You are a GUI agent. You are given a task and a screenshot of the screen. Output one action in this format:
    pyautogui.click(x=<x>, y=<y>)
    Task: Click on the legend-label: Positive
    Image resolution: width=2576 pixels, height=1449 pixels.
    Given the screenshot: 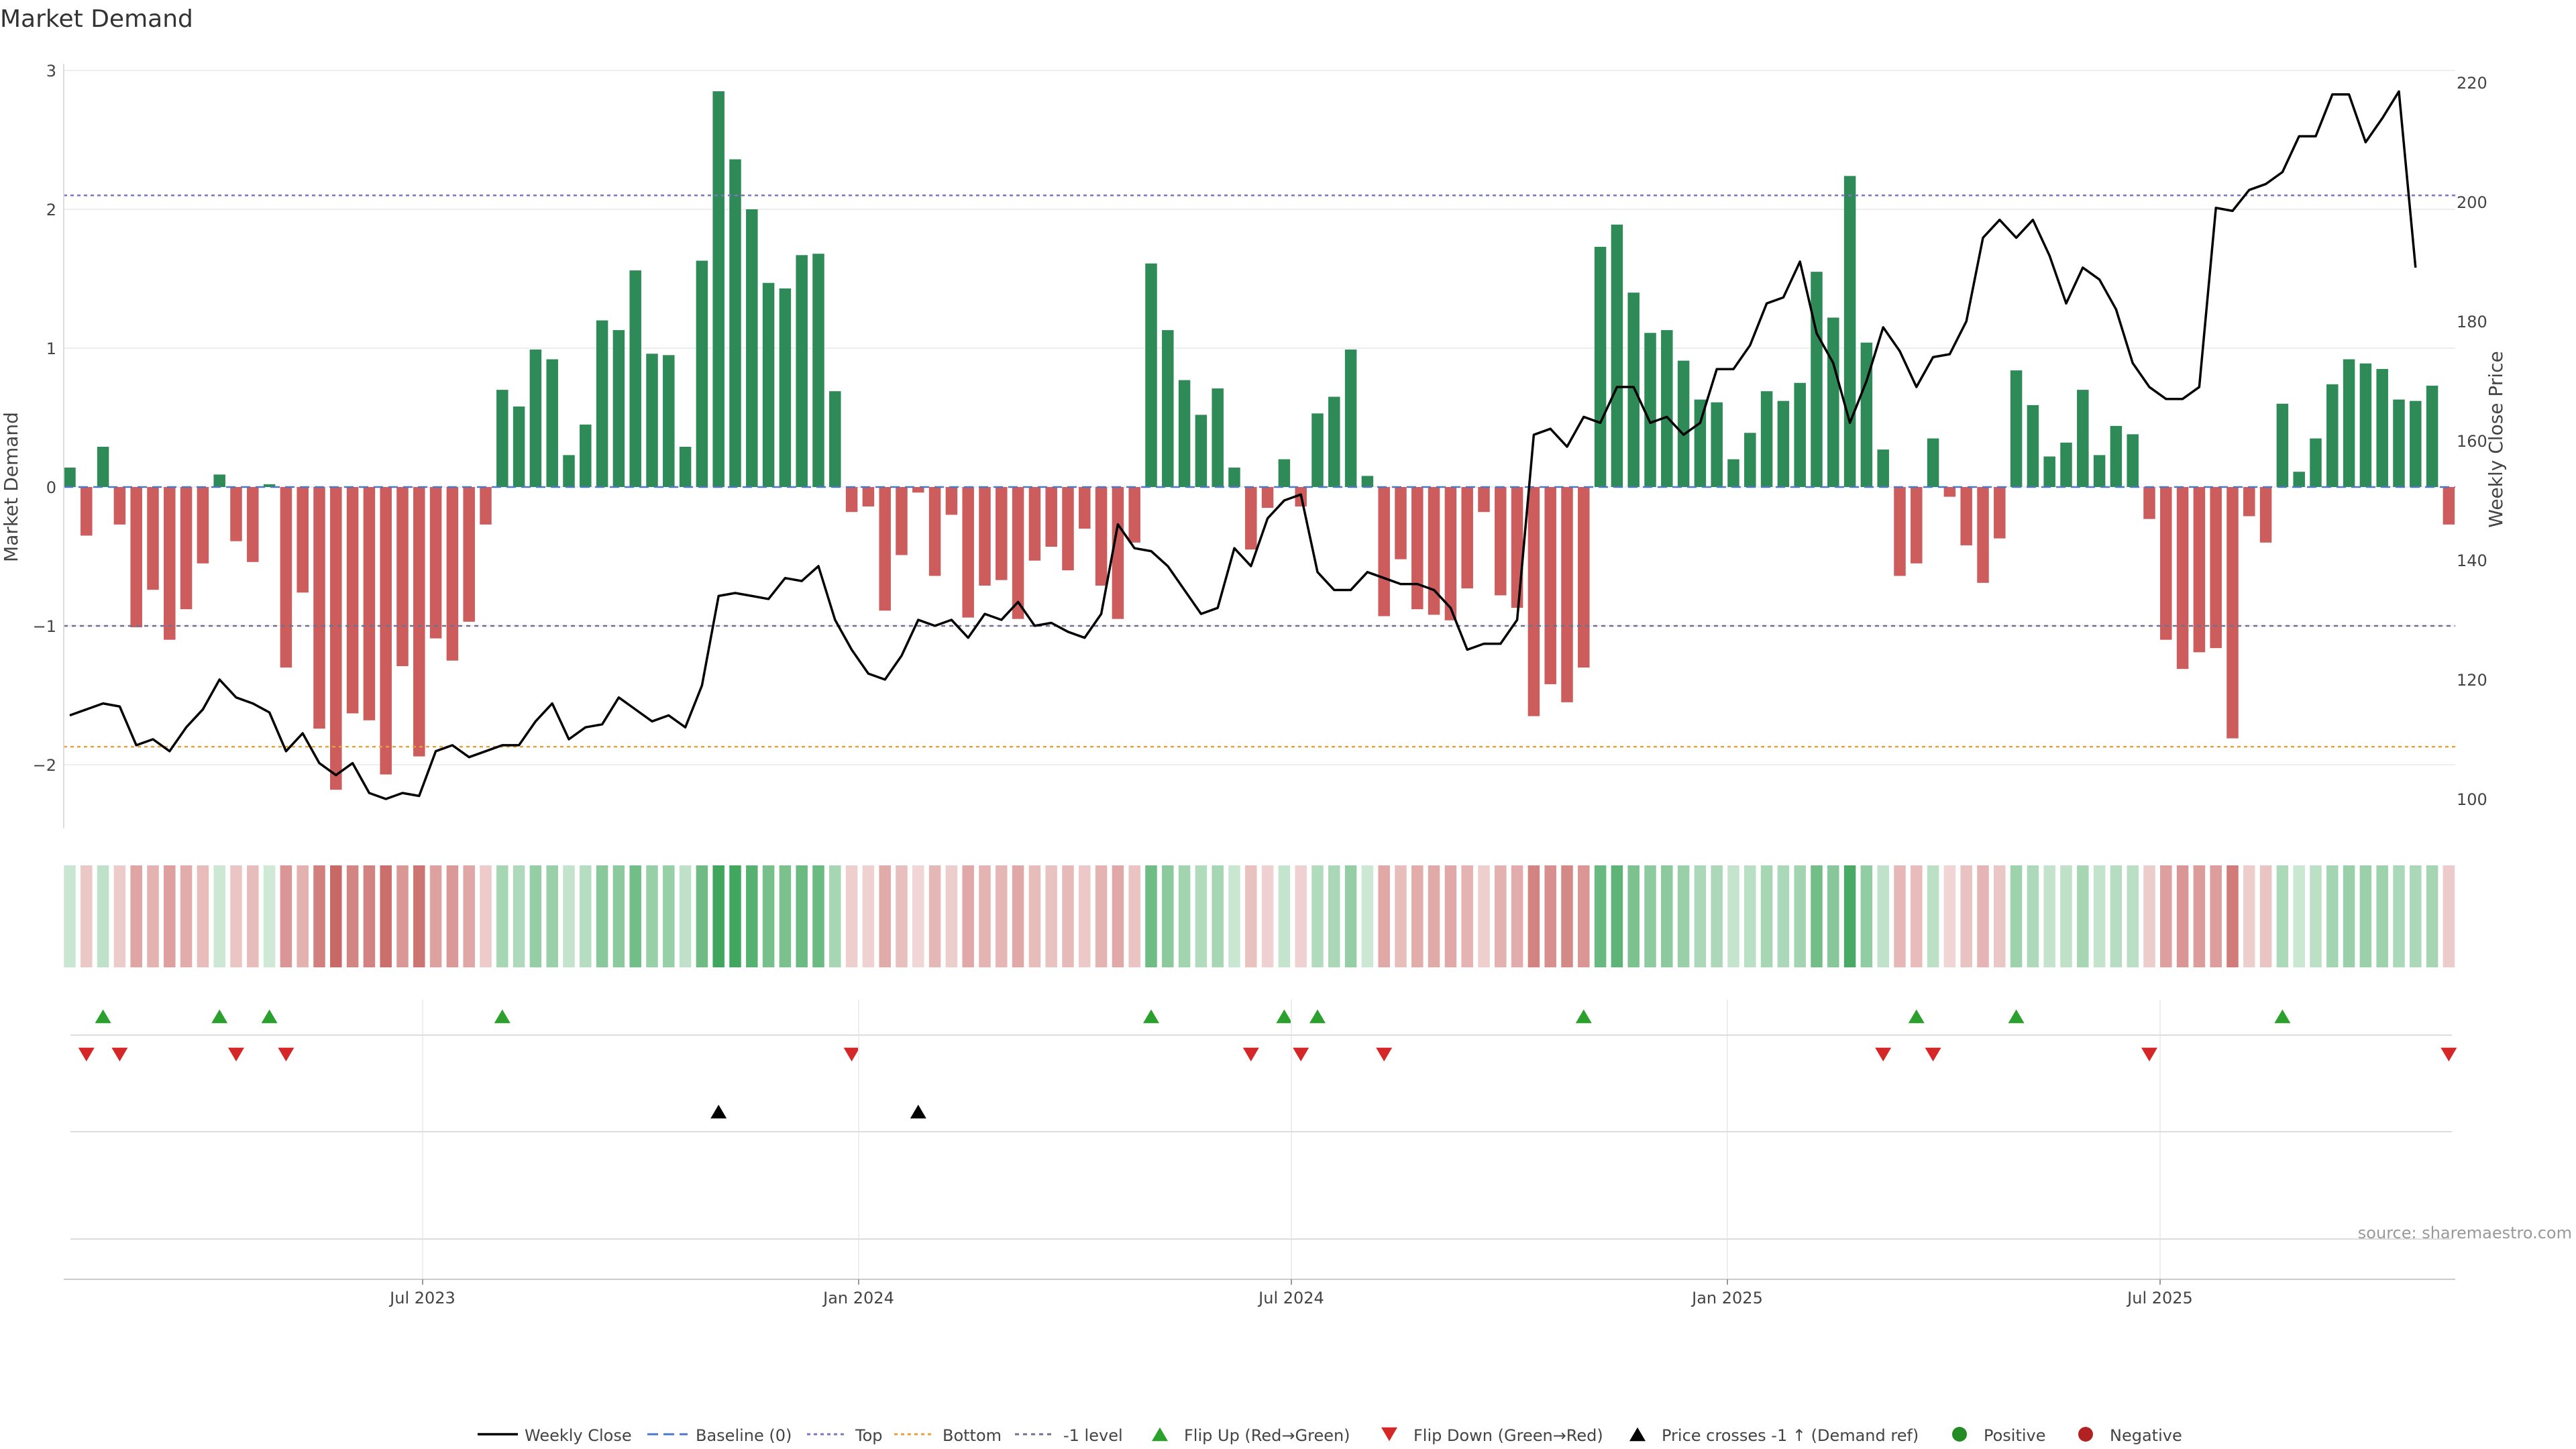 What is the action you would take?
    pyautogui.click(x=2015, y=1435)
    